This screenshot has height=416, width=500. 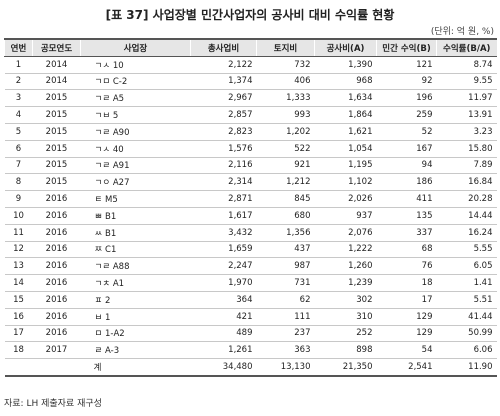 What do you see at coordinates (135, 199) in the screenshot?
I see `table-cell: ㅌ M5` at bounding box center [135, 199].